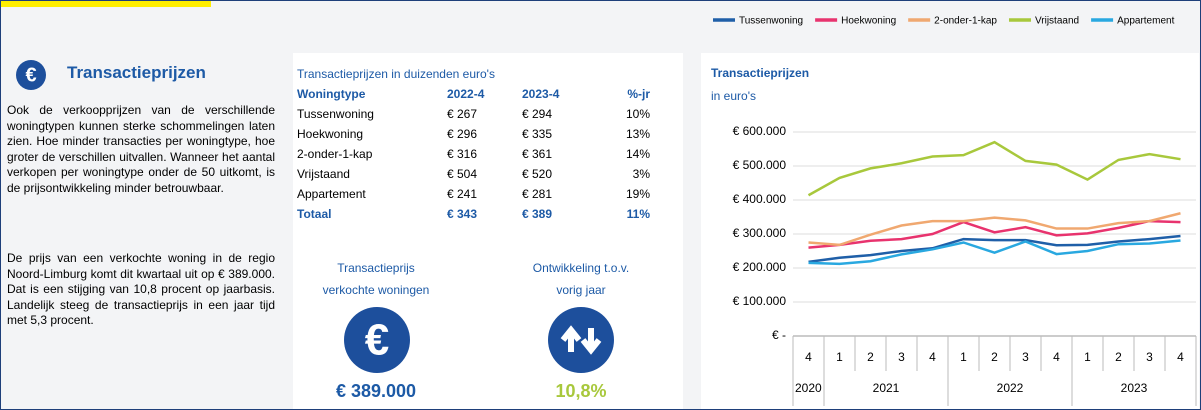 This screenshot has width=1201, height=410. I want to click on table-cell: € 361, so click(537, 154).